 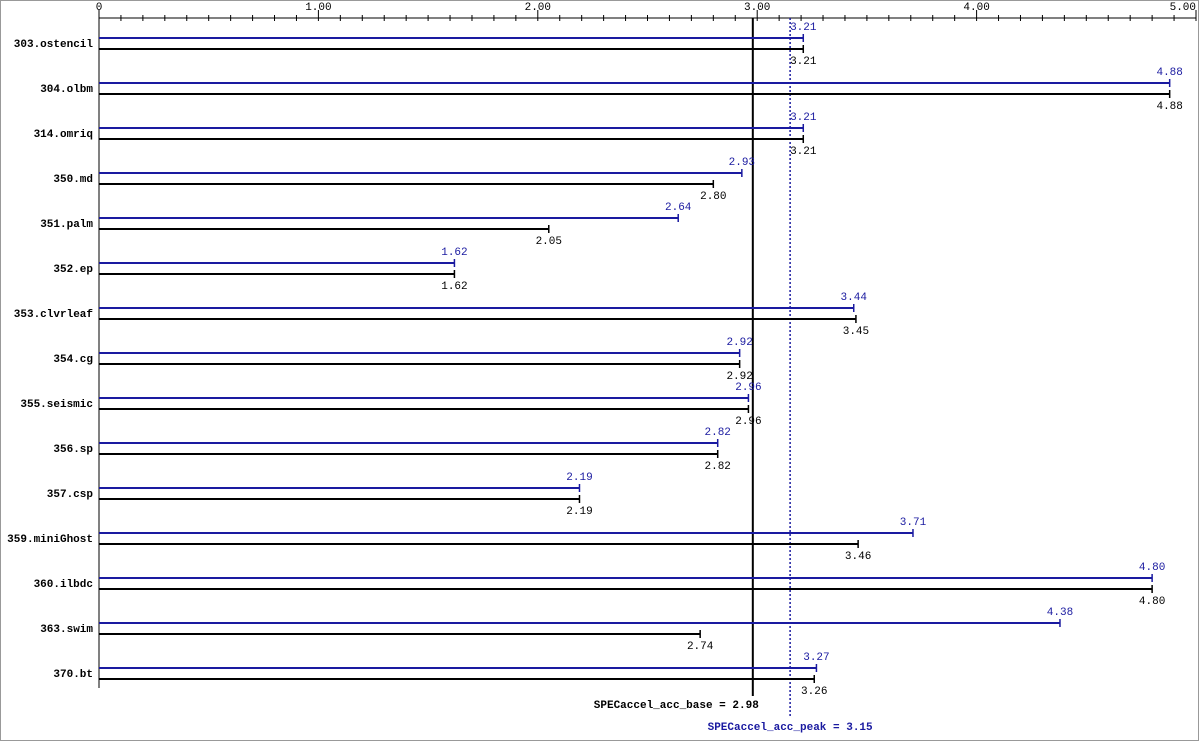 What do you see at coordinates (854, 298) in the screenshot?
I see `value-label: 3.44` at bounding box center [854, 298].